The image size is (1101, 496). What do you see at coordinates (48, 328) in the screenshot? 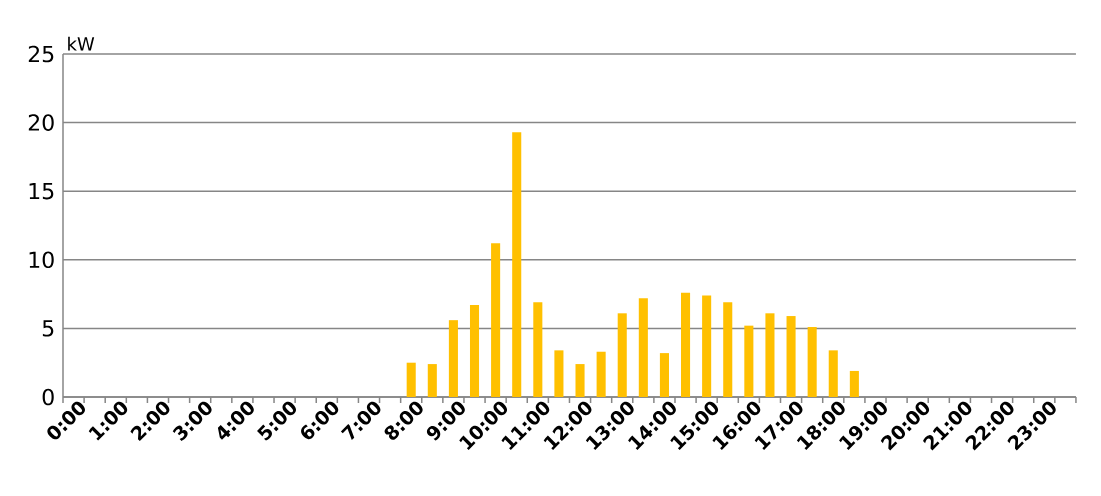
I see `y-tick-label: 5` at bounding box center [48, 328].